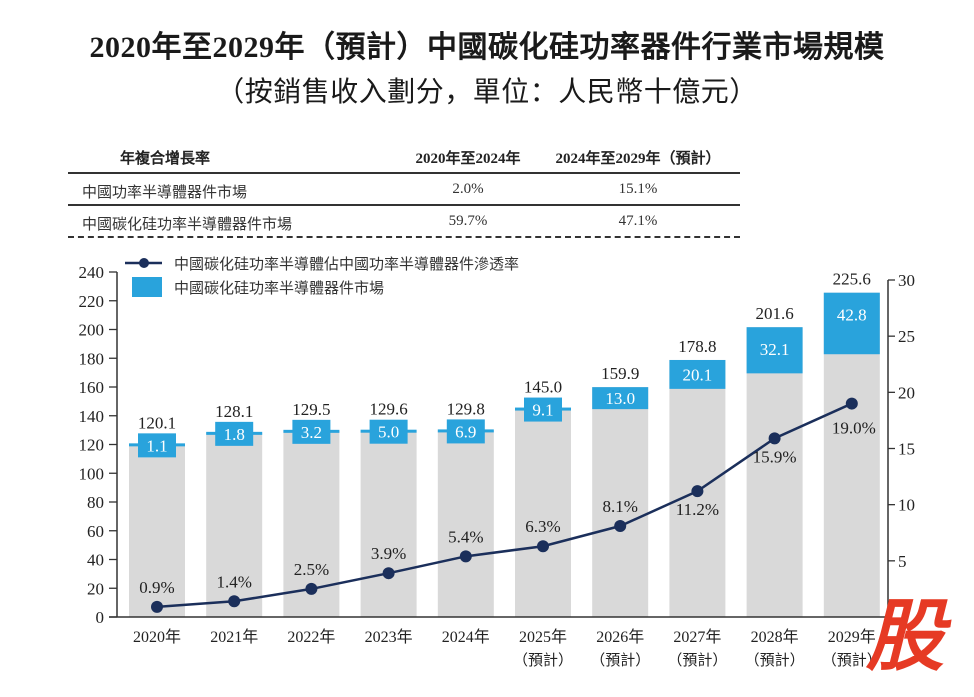  What do you see at coordinates (466, 408) in the screenshot?
I see `total-value-label: 129.8` at bounding box center [466, 408].